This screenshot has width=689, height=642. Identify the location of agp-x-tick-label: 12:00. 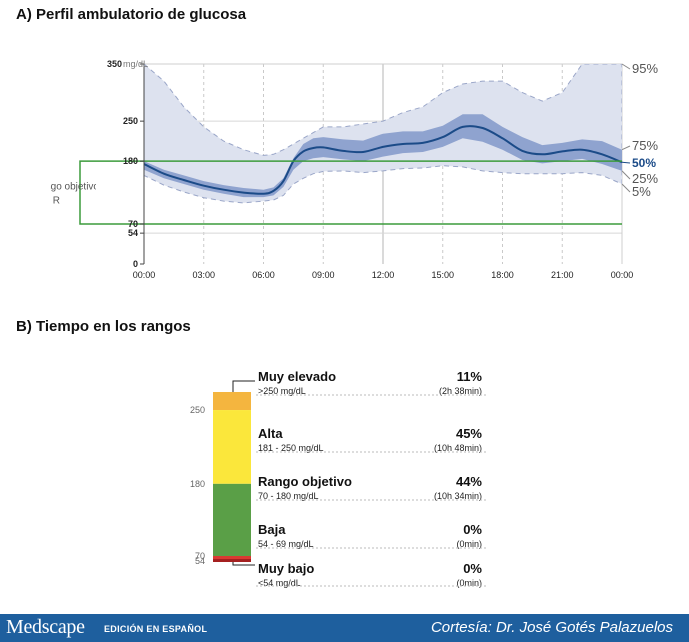
(383, 275).